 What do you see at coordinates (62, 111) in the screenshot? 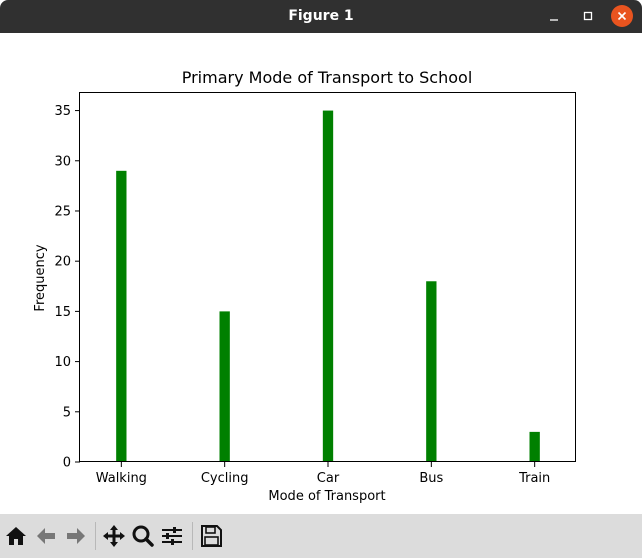
I see `y-tick-label: 35` at bounding box center [62, 111].